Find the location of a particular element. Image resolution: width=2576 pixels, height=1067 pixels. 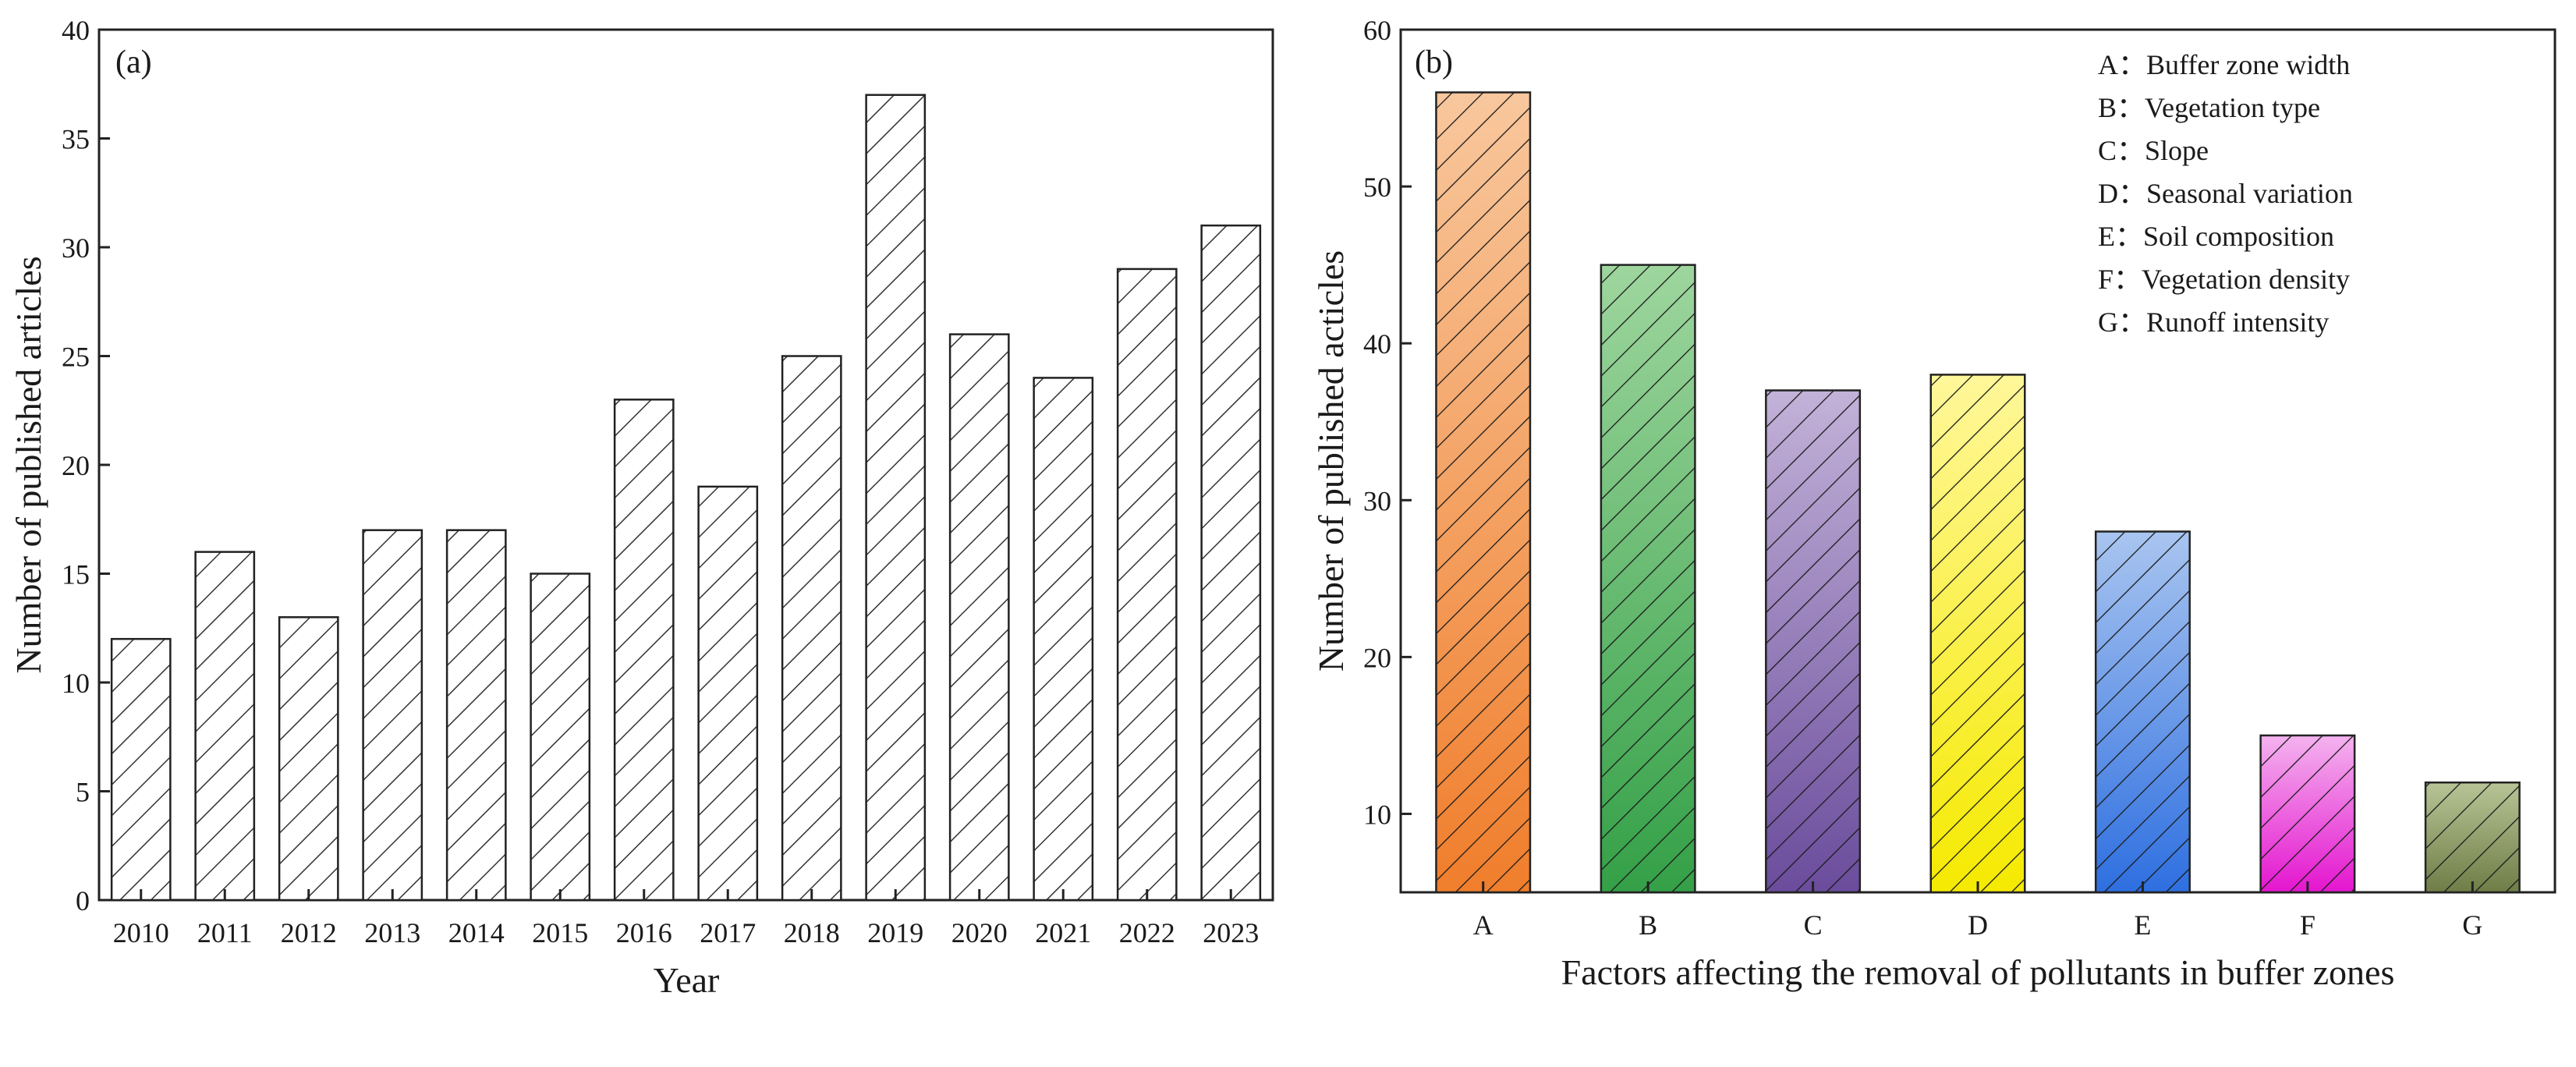

bar-2023 is located at coordinates (1231, 563).